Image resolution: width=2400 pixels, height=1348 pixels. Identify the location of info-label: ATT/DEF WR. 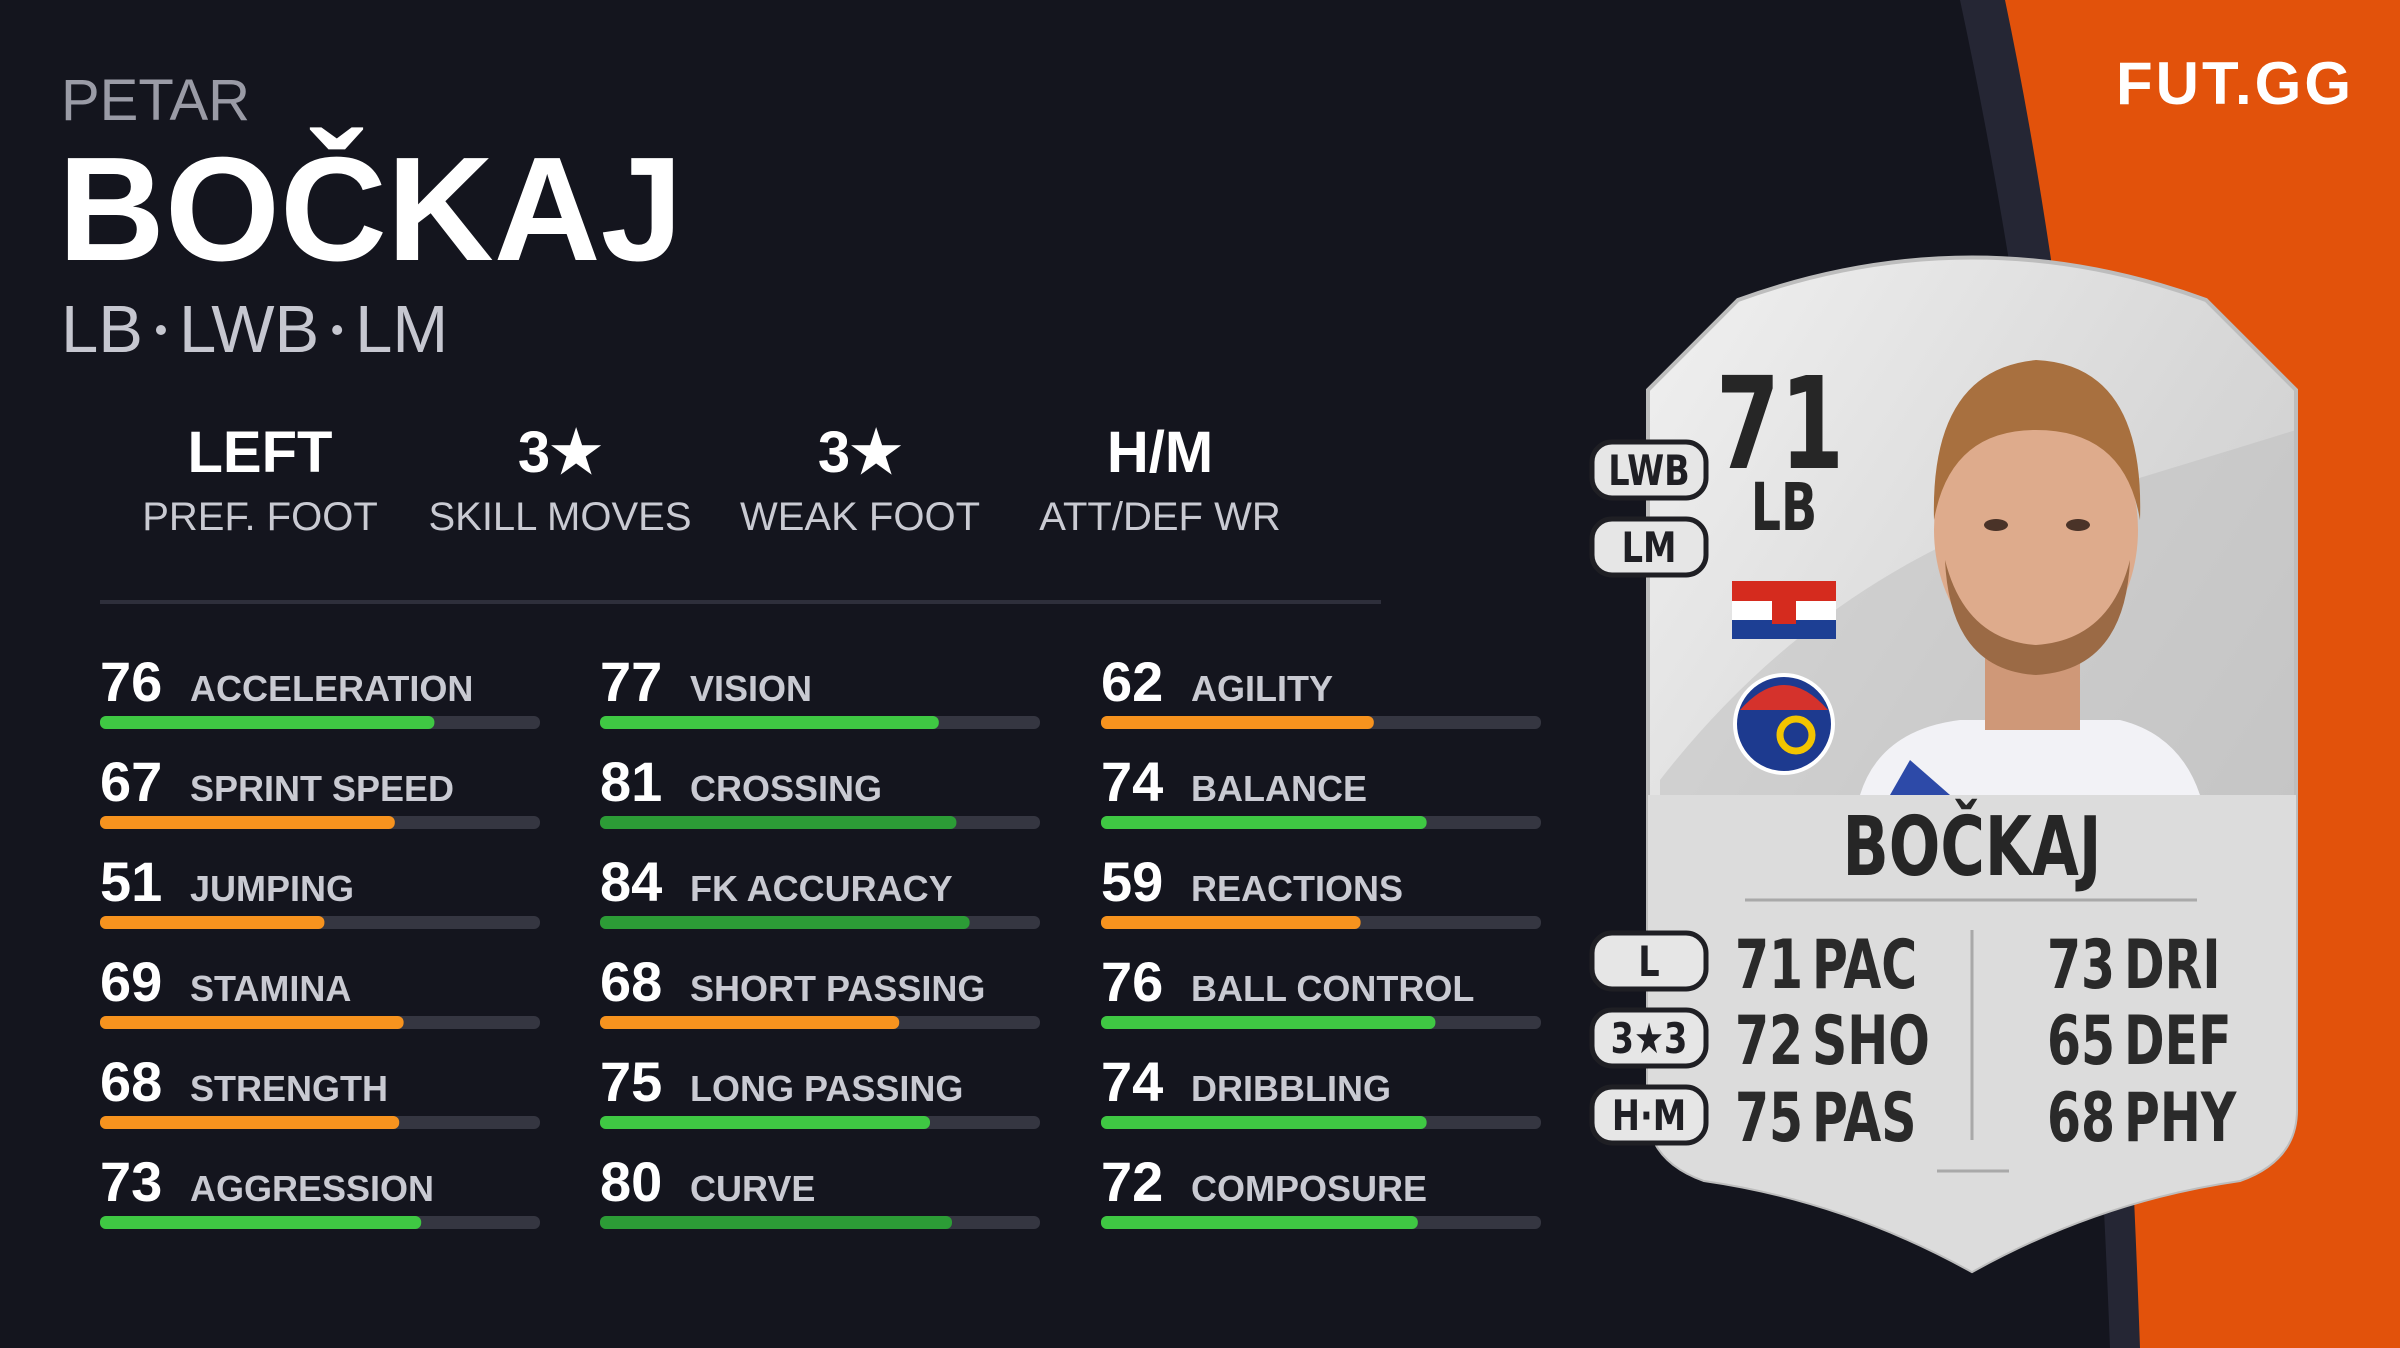
(1159, 517).